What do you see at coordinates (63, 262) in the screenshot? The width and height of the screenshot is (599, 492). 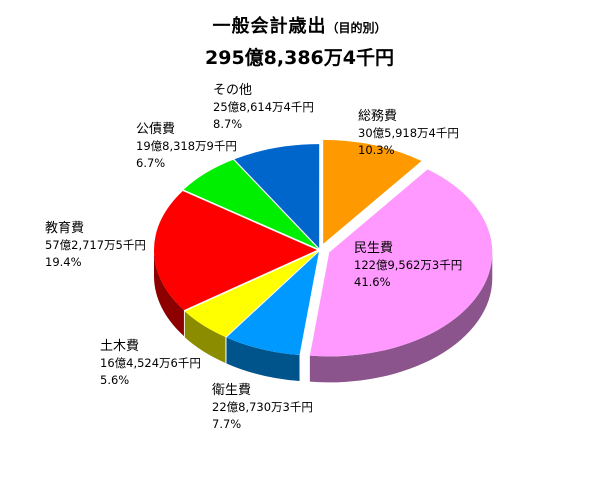 I see `slice-percent-5: 19.4%` at bounding box center [63, 262].